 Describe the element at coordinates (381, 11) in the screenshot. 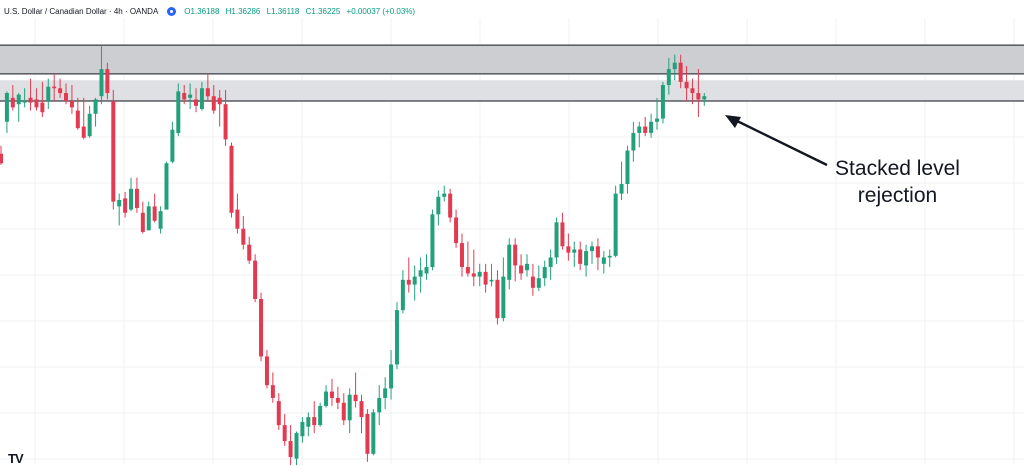

I see `change-value: +0.00037 (+0.03%)` at that location.